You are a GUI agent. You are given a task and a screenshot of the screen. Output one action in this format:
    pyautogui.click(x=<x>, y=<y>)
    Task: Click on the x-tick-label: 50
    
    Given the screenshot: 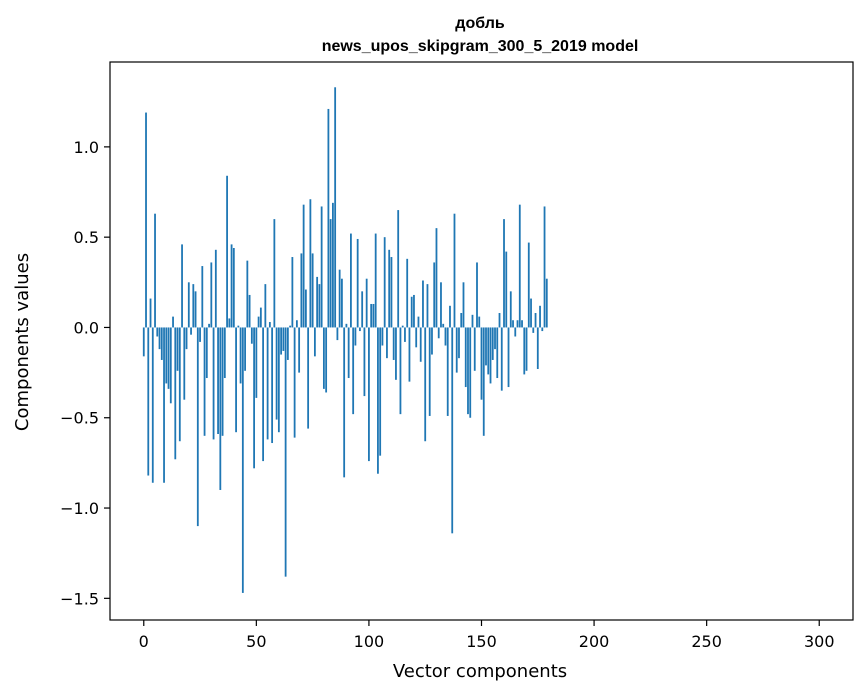 What is the action you would take?
    pyautogui.click(x=256, y=641)
    